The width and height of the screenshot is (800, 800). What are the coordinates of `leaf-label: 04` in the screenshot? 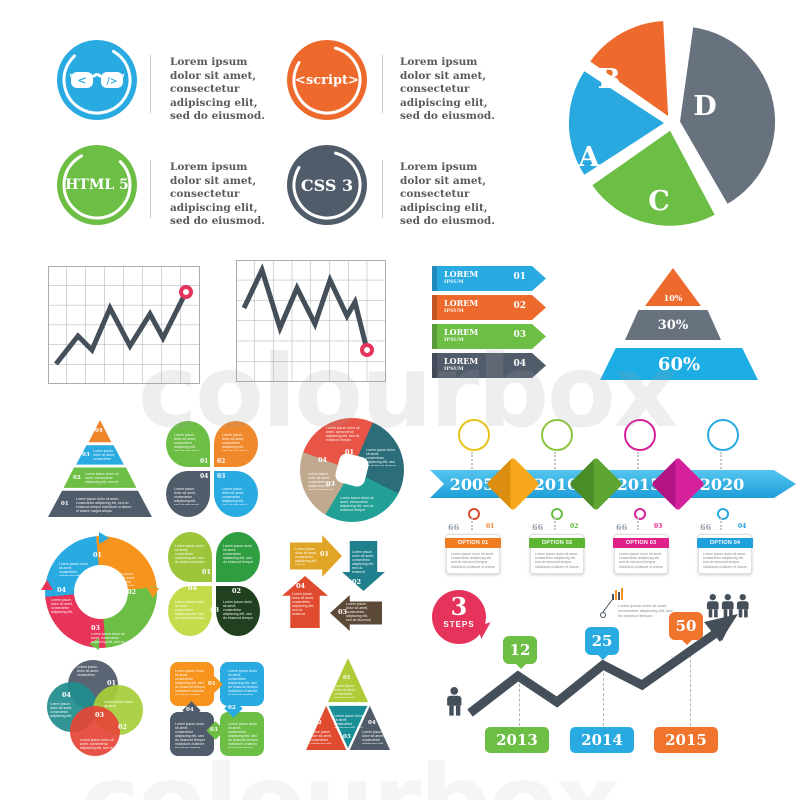 It's located at (193, 588).